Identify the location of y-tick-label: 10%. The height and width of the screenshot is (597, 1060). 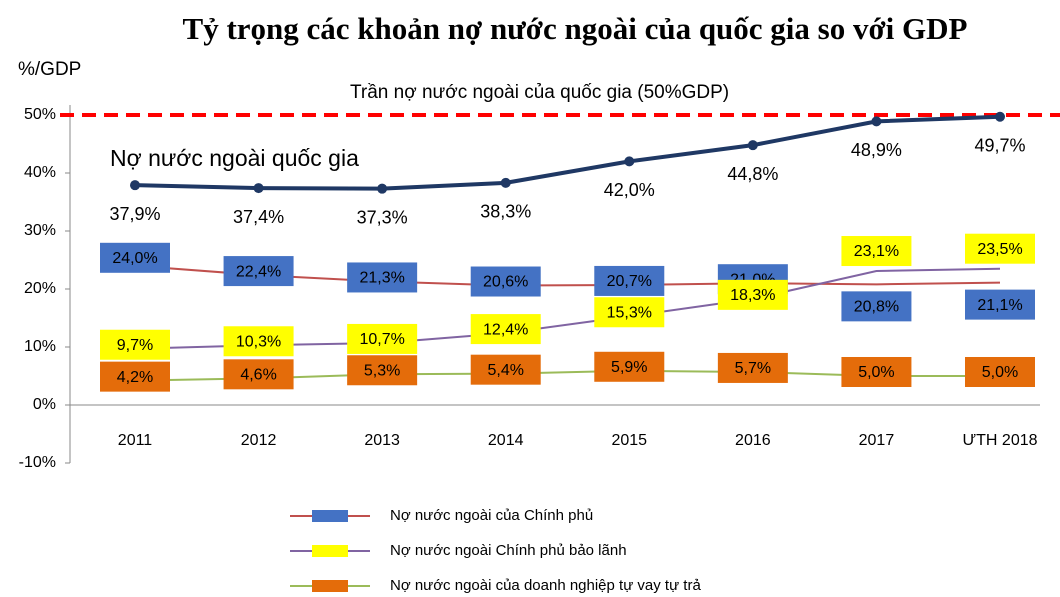
(40, 346).